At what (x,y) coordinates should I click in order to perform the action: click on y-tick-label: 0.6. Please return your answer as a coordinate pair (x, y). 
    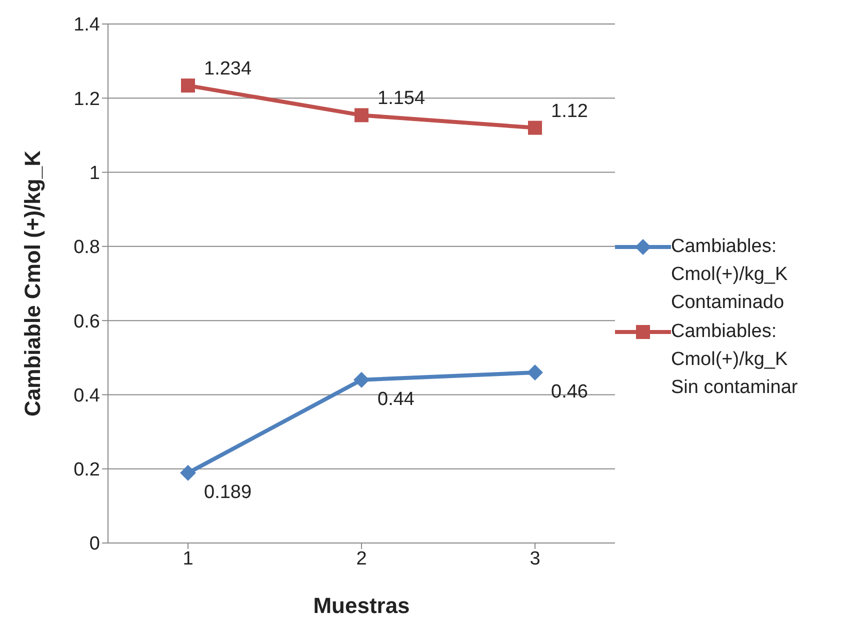
    Looking at the image, I should click on (87, 321).